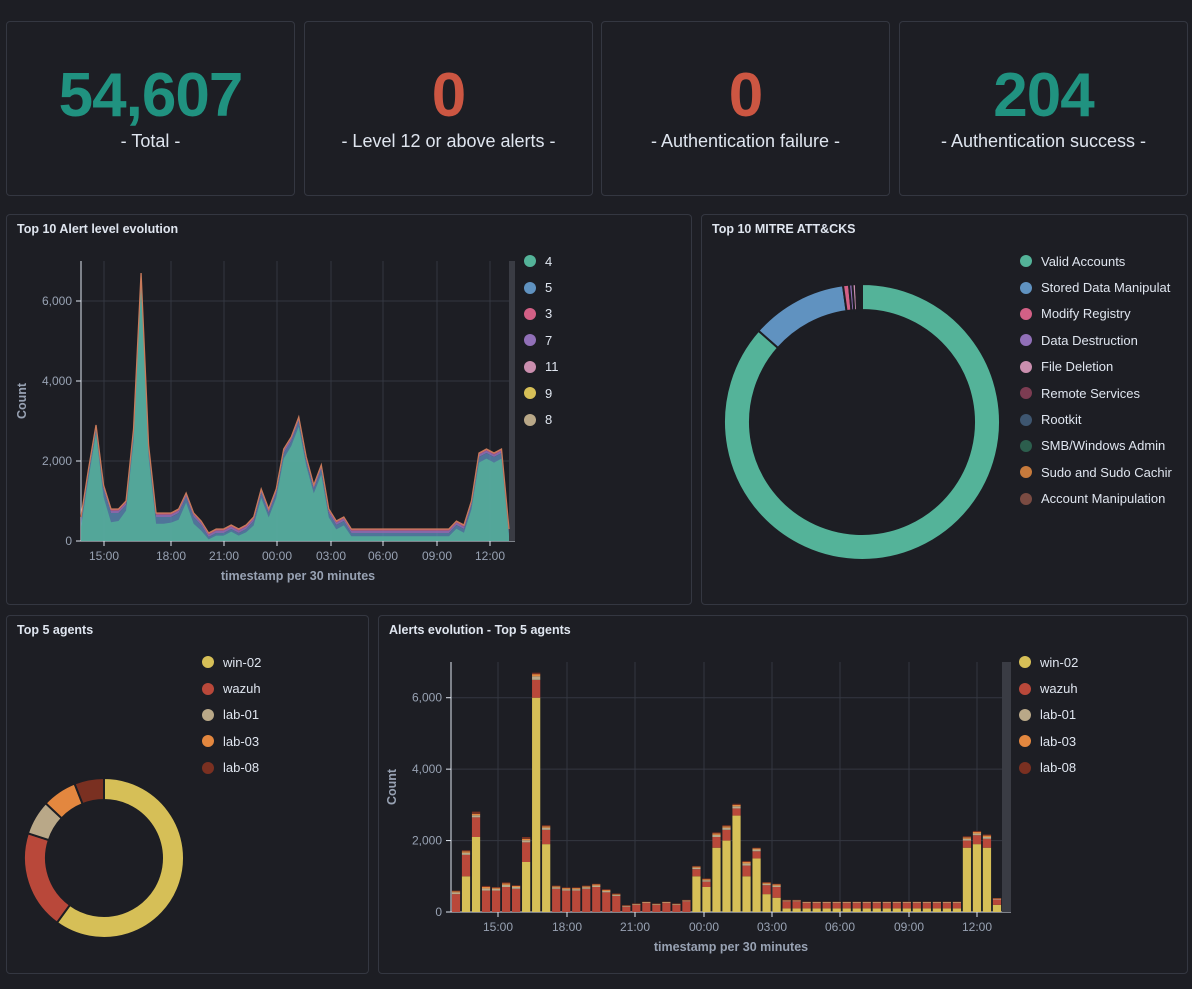 Image resolution: width=1192 pixels, height=989 pixels. What do you see at coordinates (242, 662) in the screenshot?
I see `legend-label: win-02` at bounding box center [242, 662].